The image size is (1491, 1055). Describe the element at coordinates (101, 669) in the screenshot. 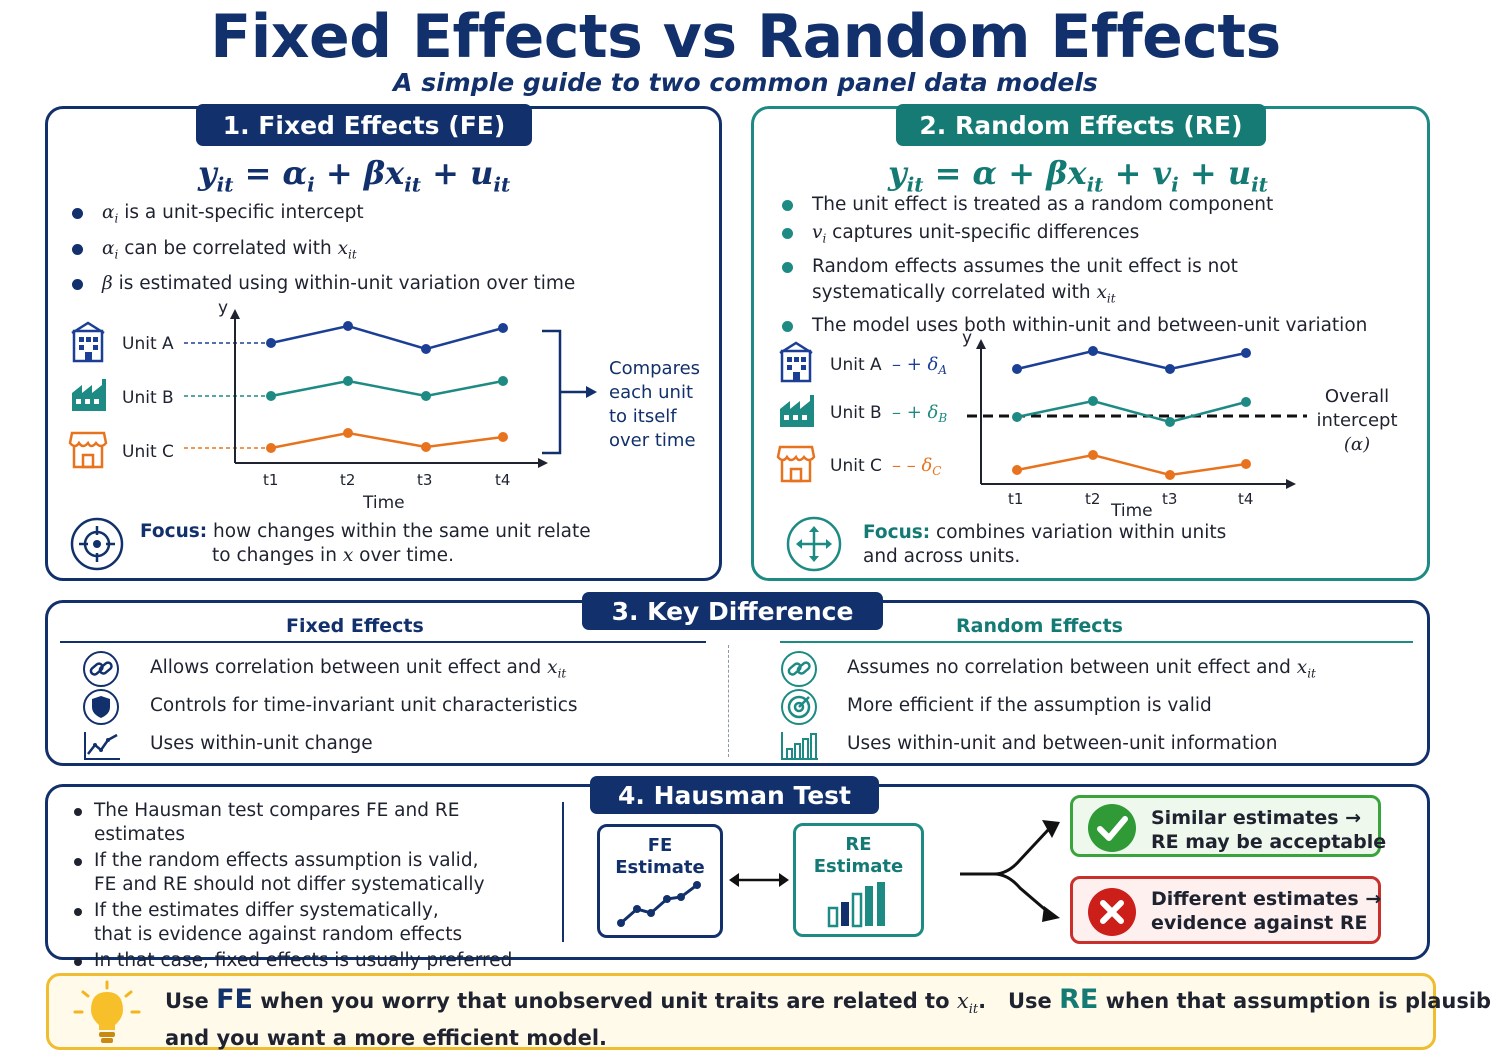

I see `link-icon` at that location.